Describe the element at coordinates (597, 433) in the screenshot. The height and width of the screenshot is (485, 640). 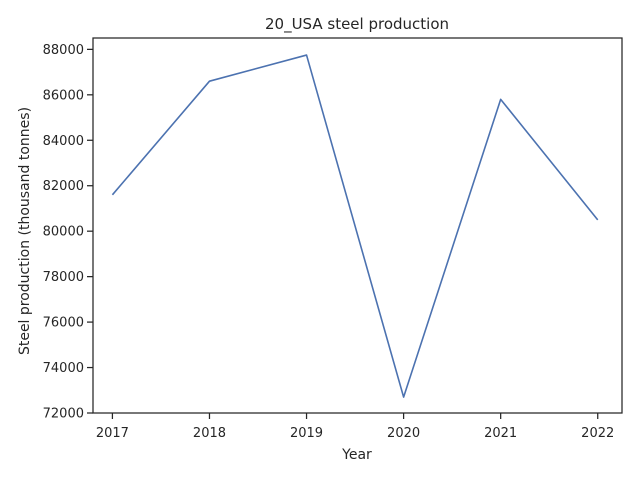
I see `x-tick-label: 2022` at that location.